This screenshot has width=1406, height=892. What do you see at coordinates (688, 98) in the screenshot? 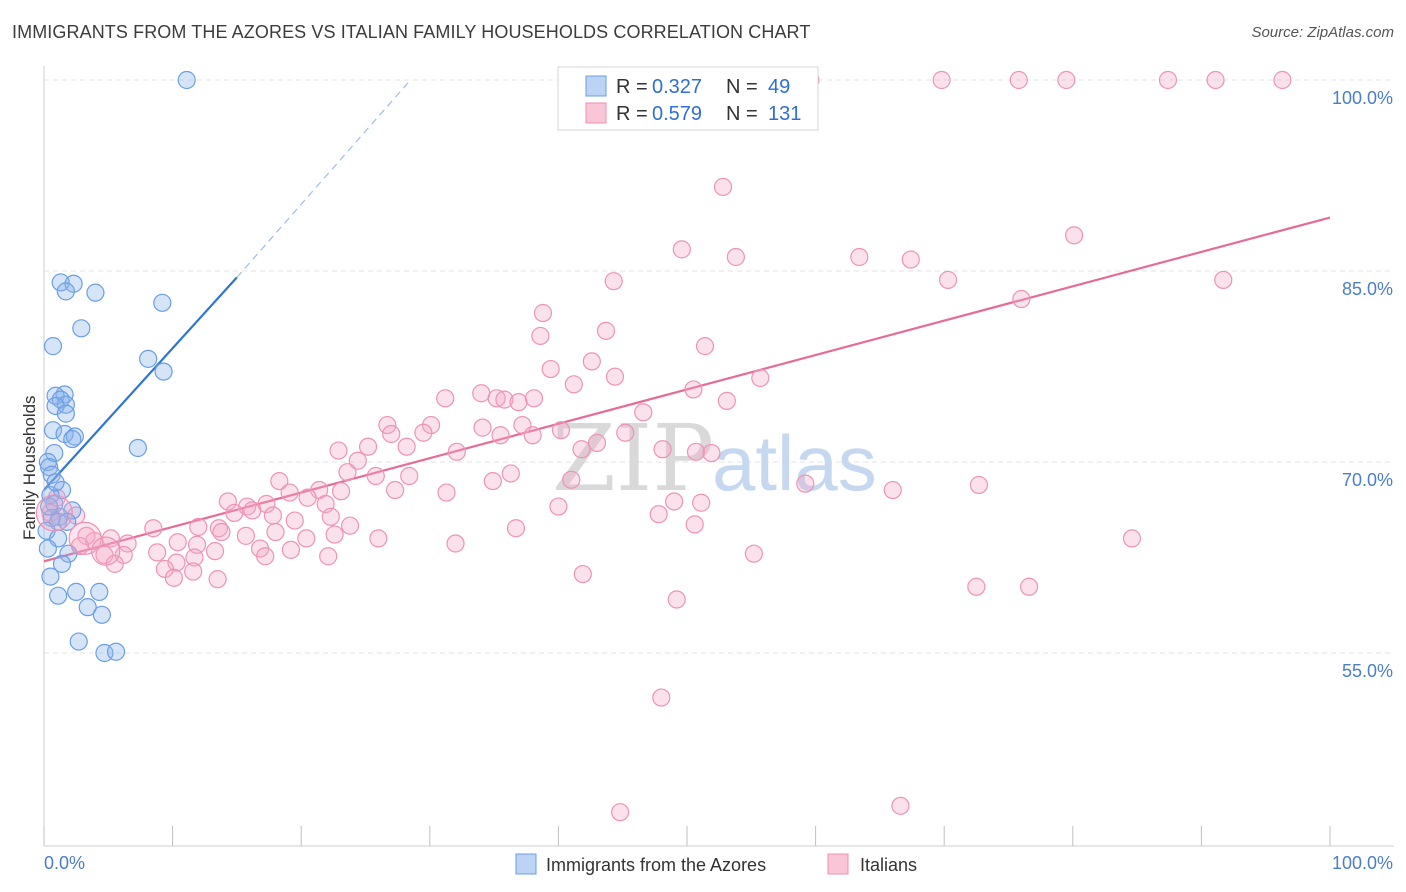
I see `legend: R = 0.327 N = 49 R = 0.579 N = 131` at bounding box center [688, 98].